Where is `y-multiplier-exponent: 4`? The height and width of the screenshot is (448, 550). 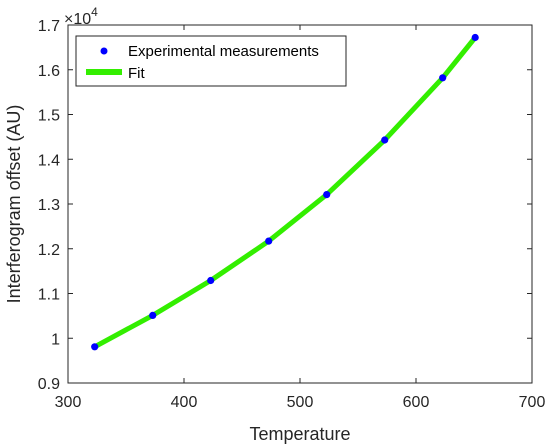 y-multiplier-exponent: 4 is located at coordinates (94, 12).